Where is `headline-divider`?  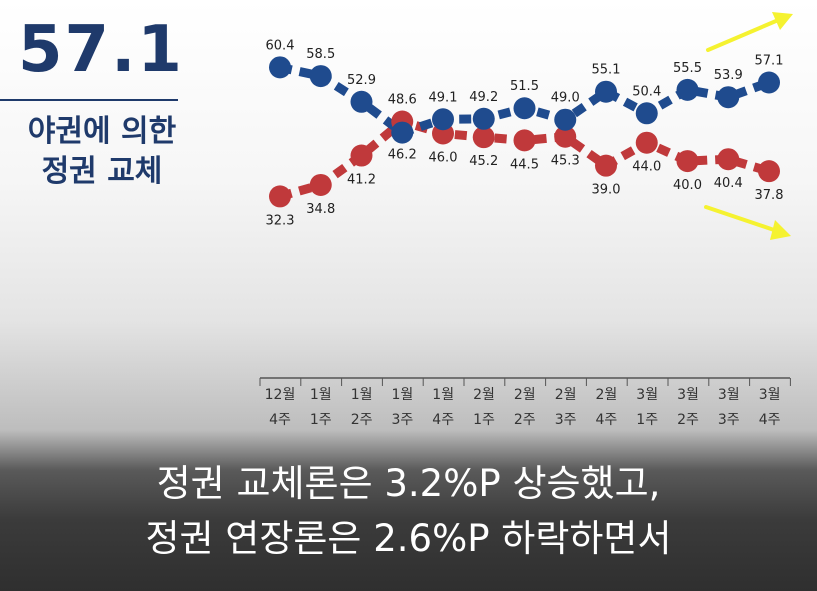 headline-divider is located at coordinates (89, 100).